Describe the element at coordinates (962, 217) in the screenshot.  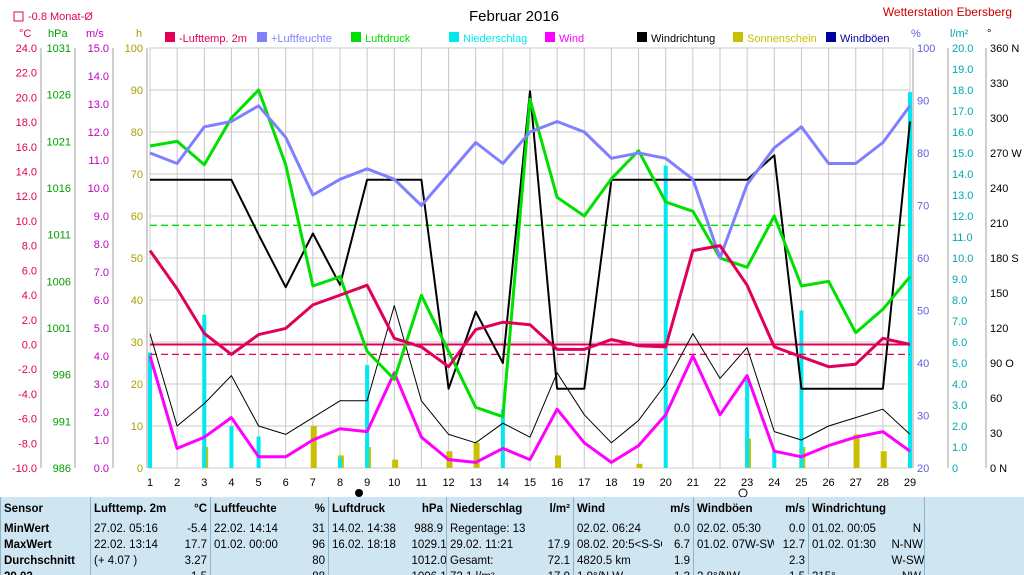
I see `axis-tick-label: 12.0` at that location.